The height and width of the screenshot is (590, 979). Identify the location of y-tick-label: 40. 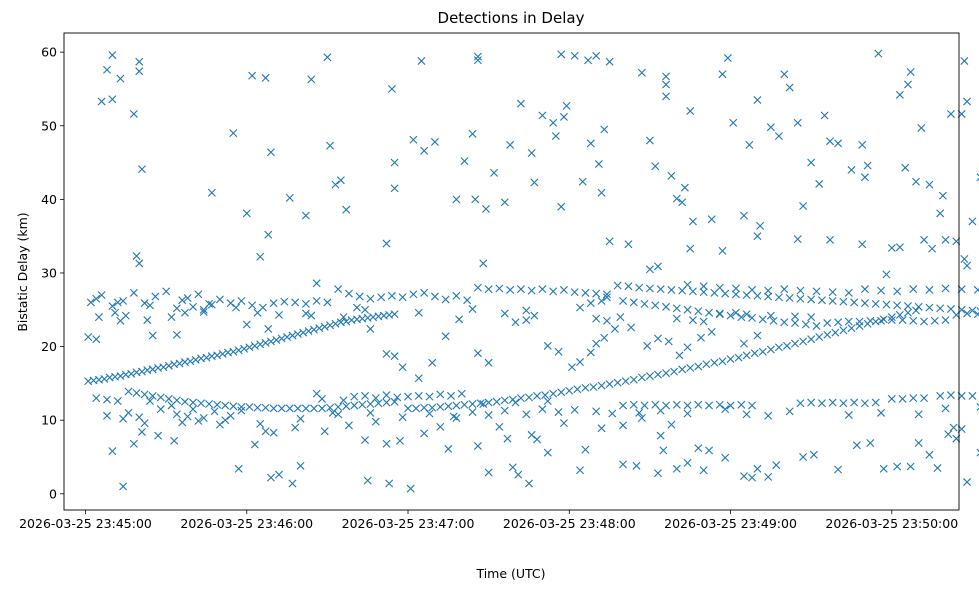
(49, 199).